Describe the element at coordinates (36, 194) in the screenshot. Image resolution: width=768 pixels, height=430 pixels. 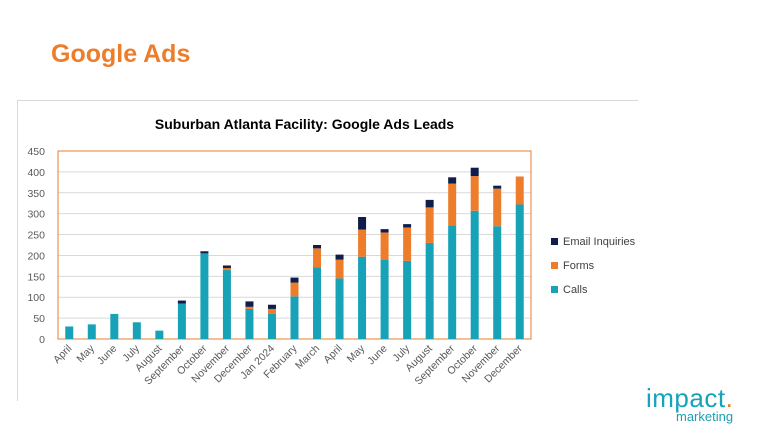
I see `y-tick-label: 350` at that location.